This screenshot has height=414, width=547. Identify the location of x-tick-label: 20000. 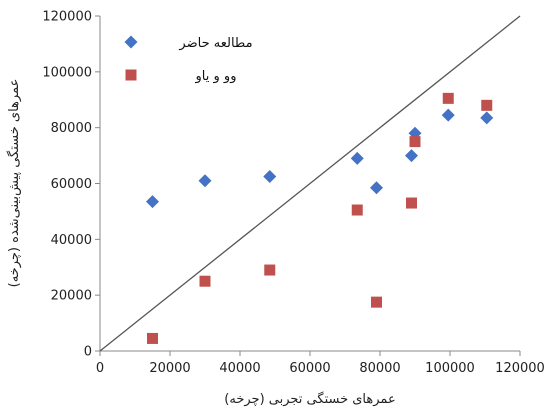
(169, 368).